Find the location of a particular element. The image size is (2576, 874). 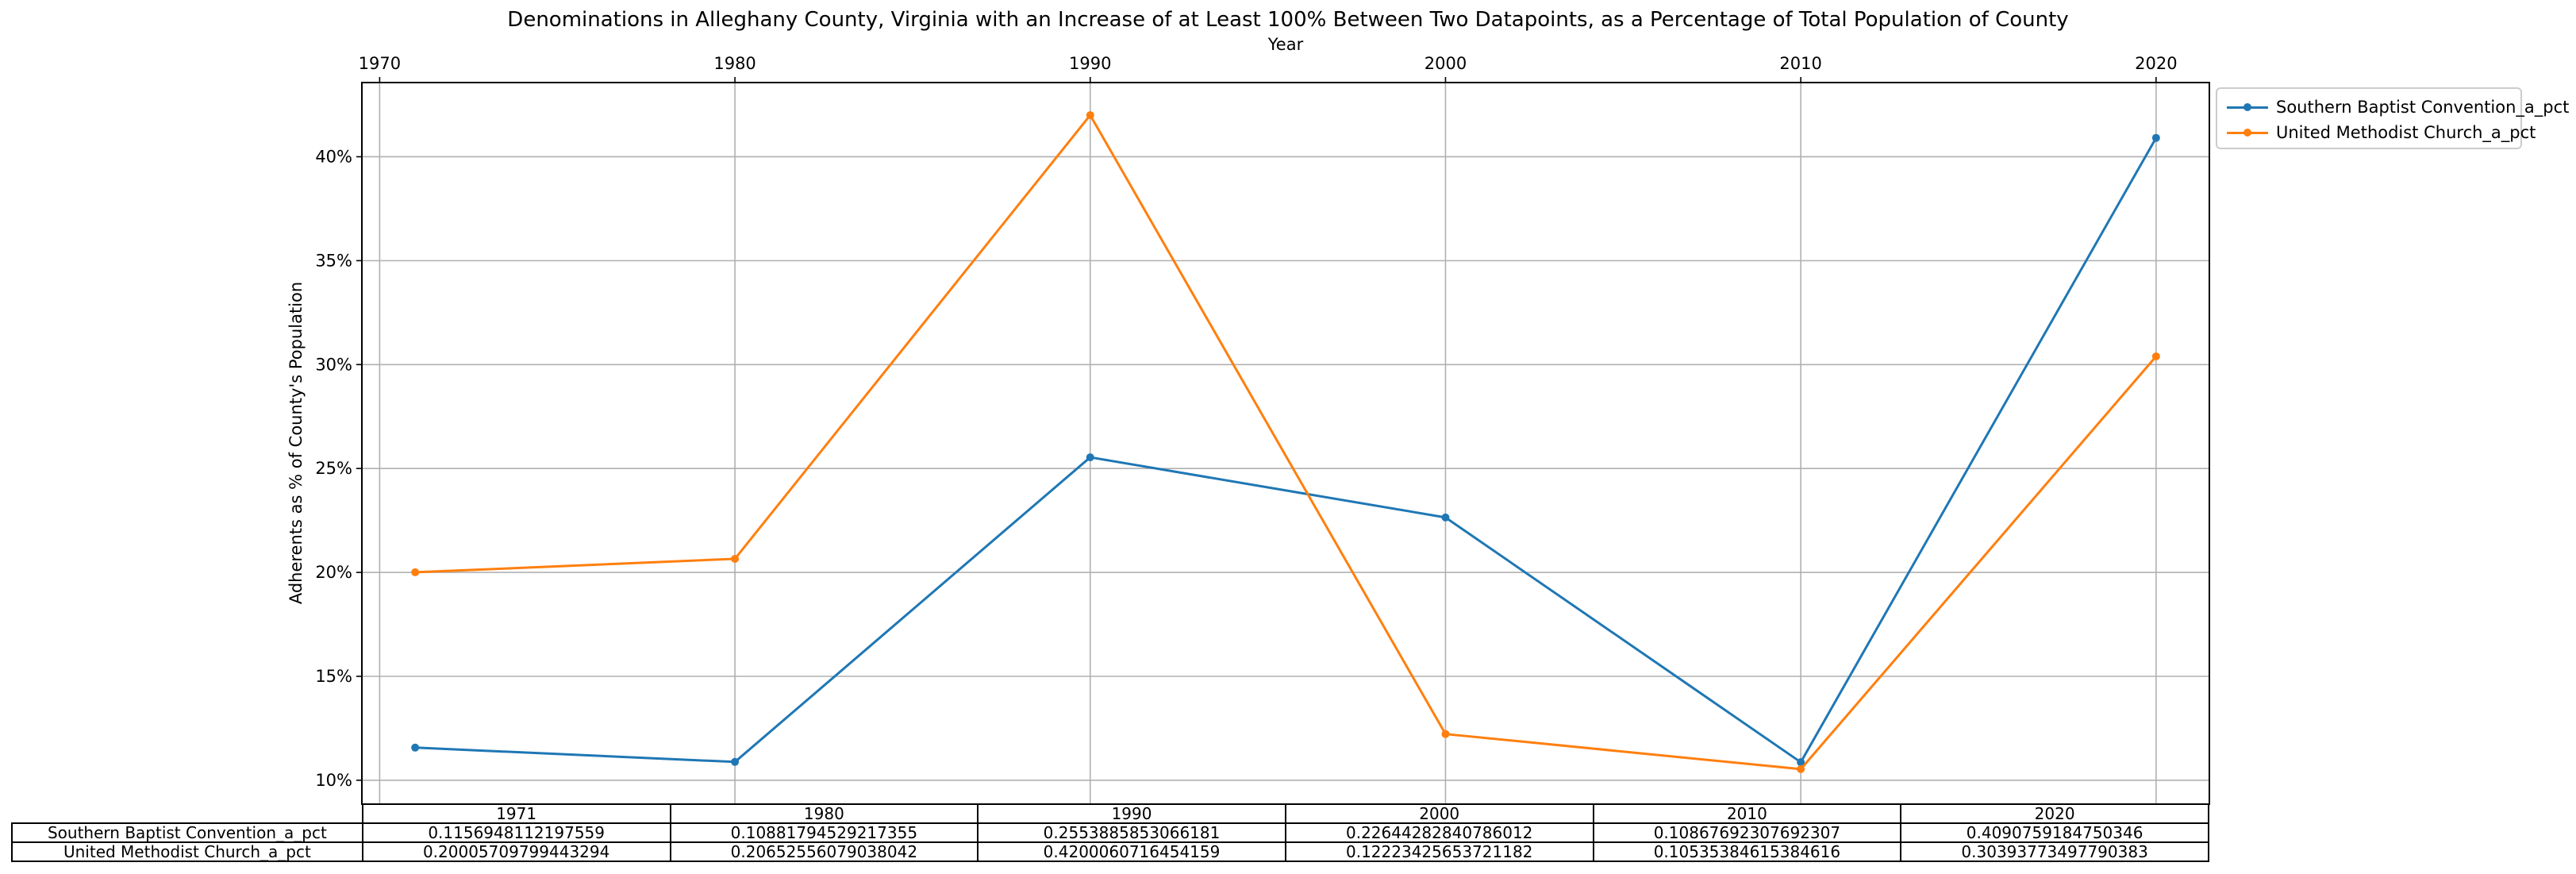

table-cell: 0.1156948112197559 is located at coordinates (516, 832).